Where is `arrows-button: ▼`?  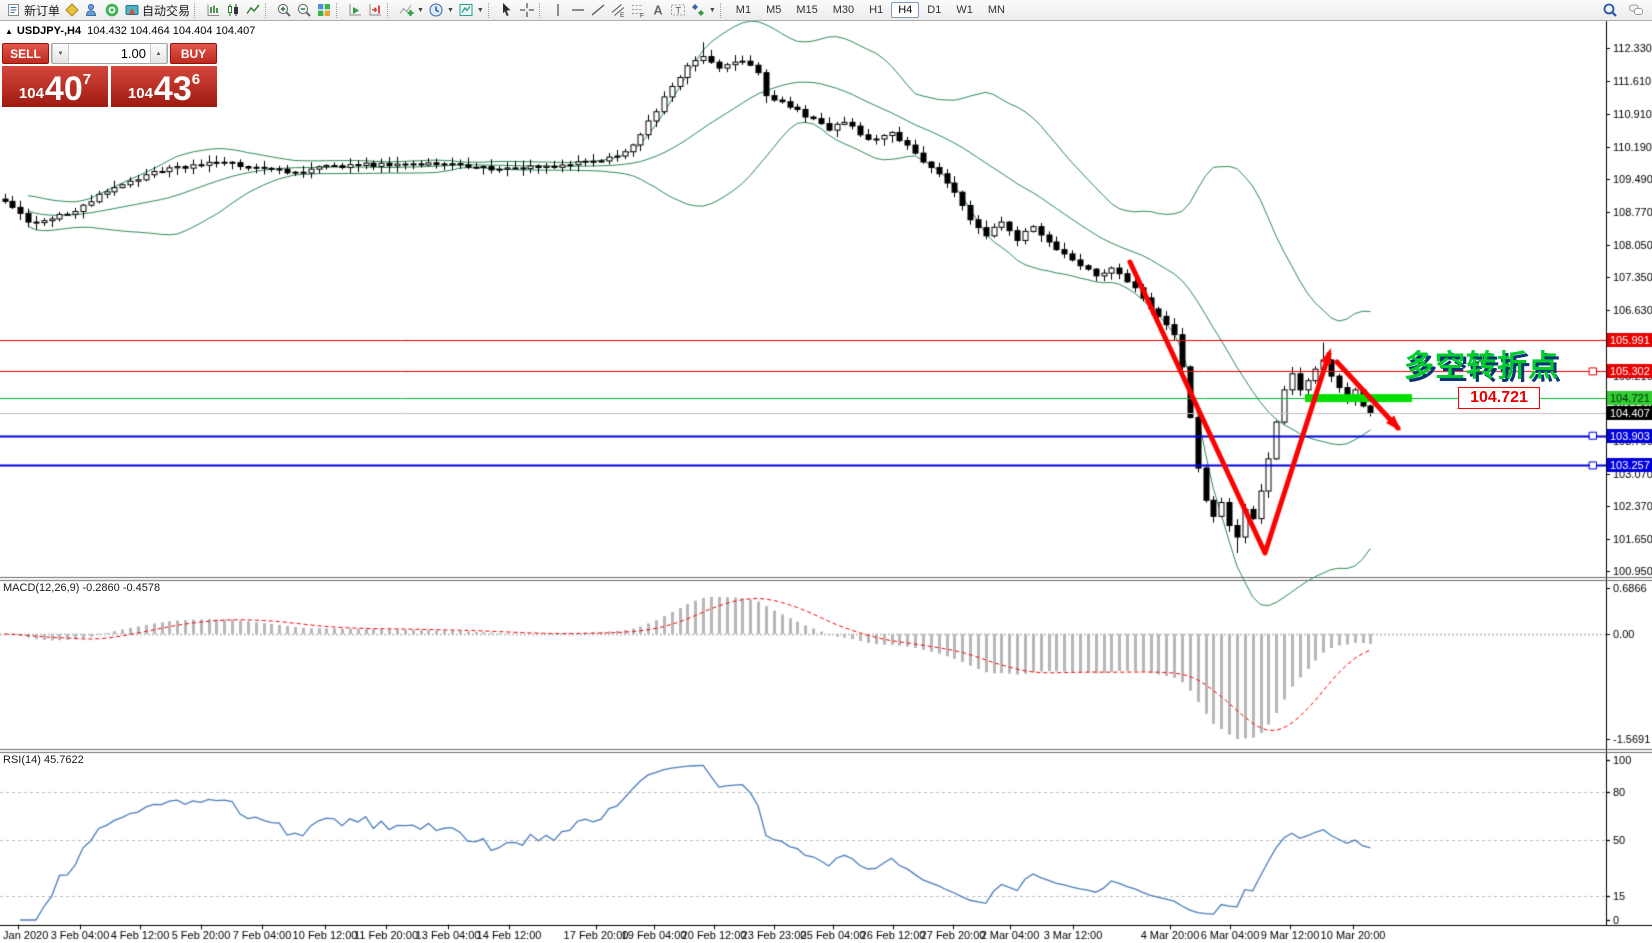 arrows-button: ▼ is located at coordinates (703, 10).